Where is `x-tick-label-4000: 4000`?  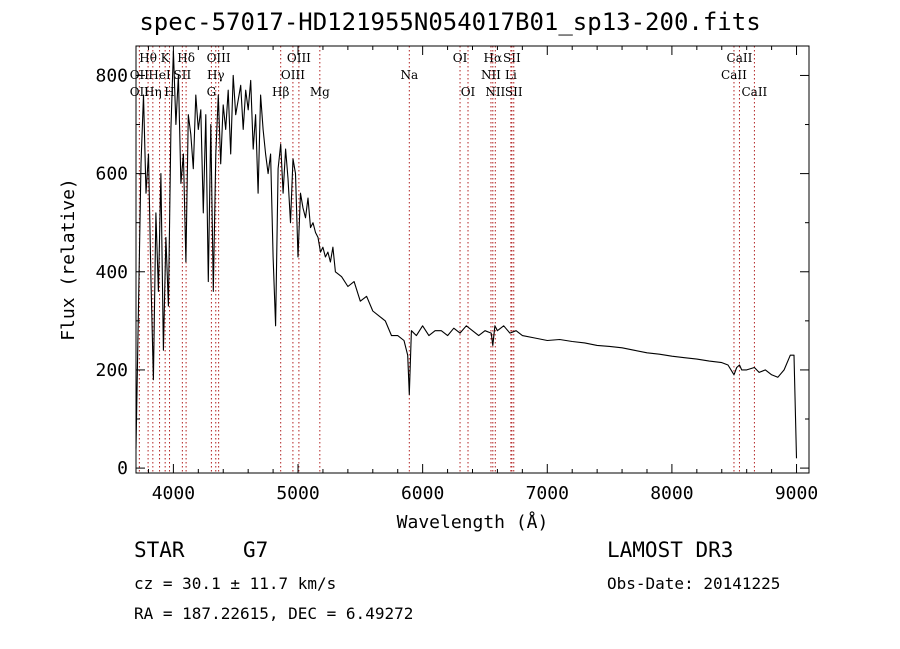
x-tick-label-4000: 4000 is located at coordinates (173, 493).